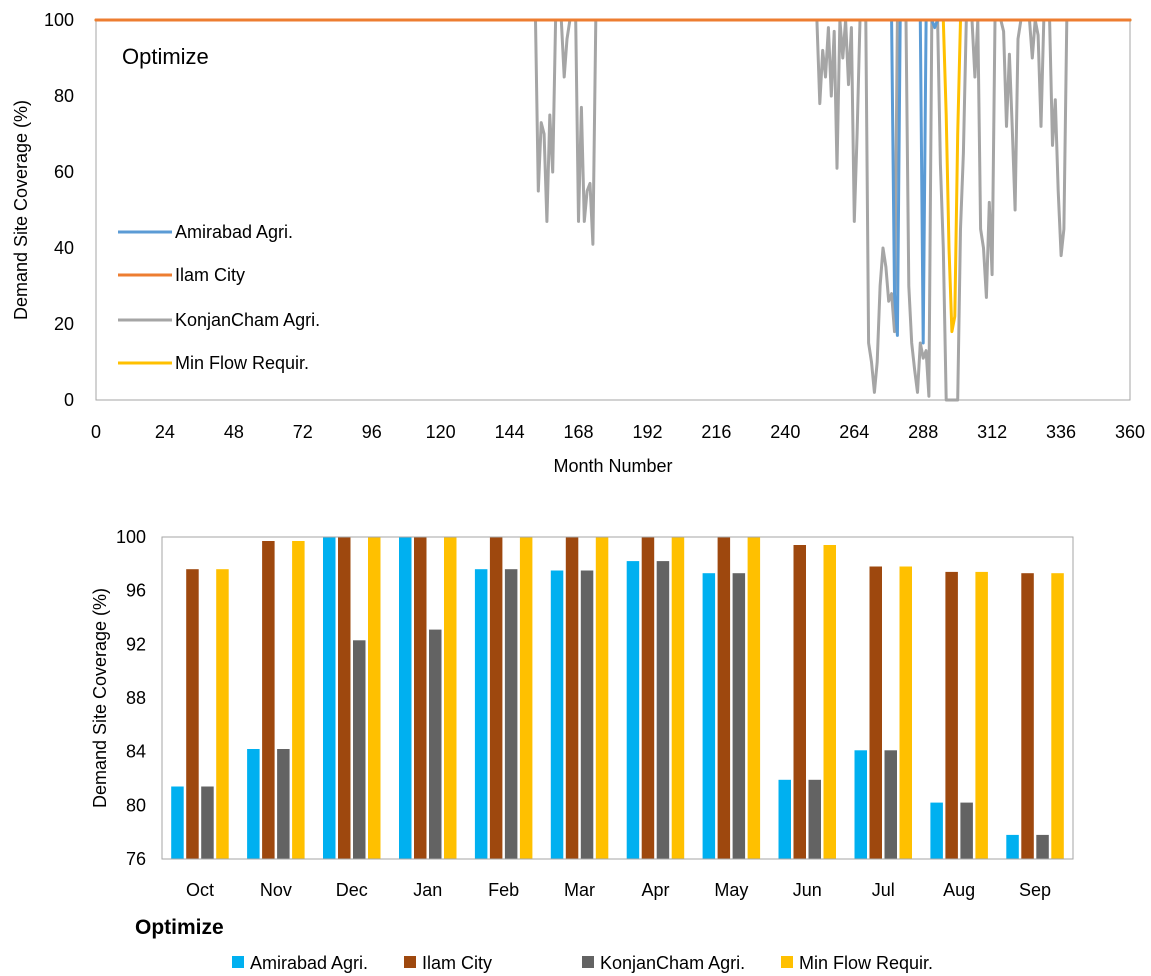 The width and height of the screenshot is (1151, 976). What do you see at coordinates (136, 859) in the screenshot?
I see `y-tick-label: 76` at bounding box center [136, 859].